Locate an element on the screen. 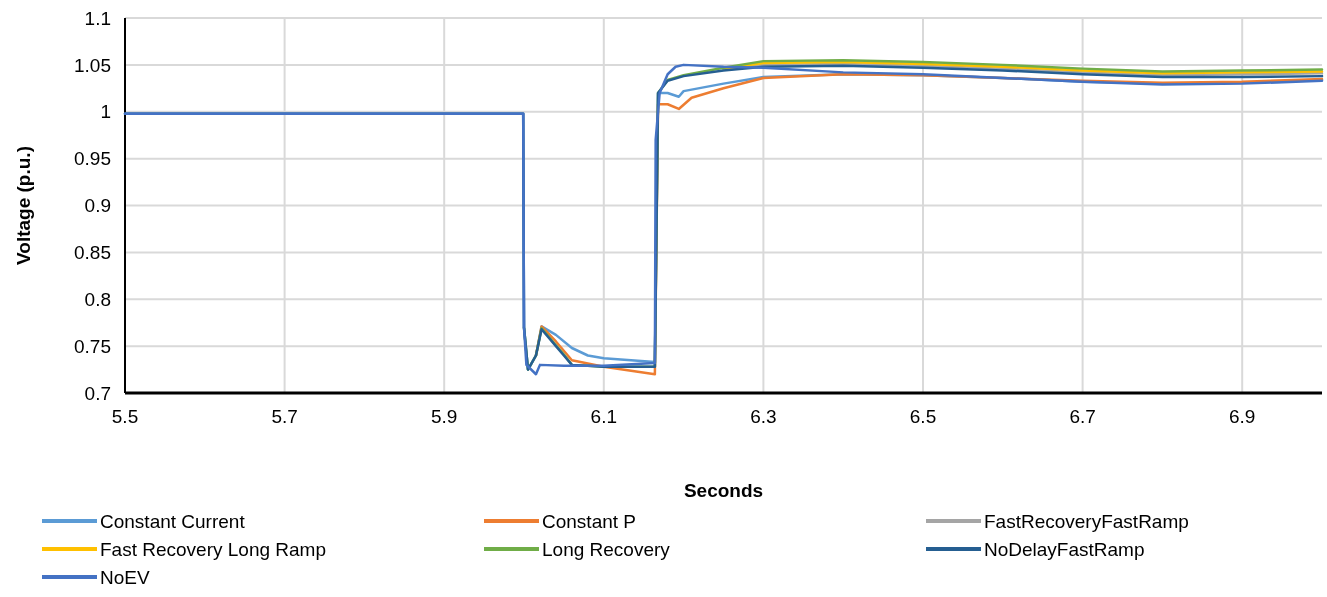 Image resolution: width=1327 pixels, height=597 pixels. legend-label: FastRecoveryFastRamp is located at coordinates (1086, 521).